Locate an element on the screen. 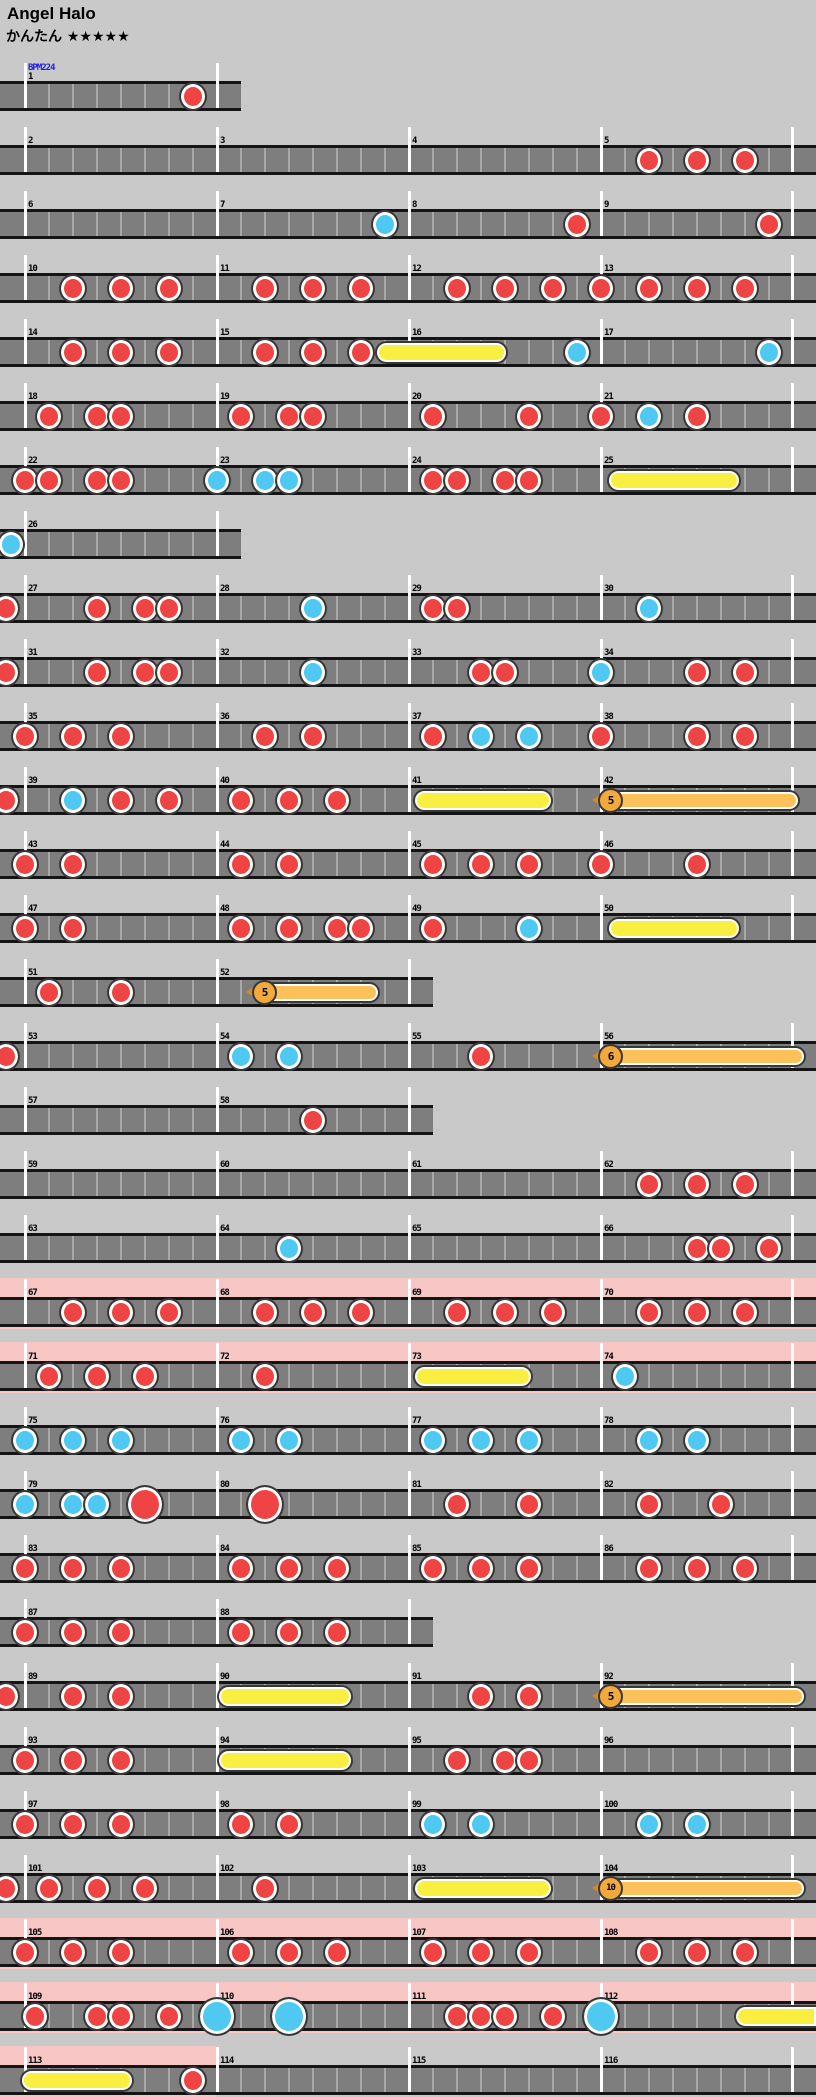 The image size is (816, 2097). measure-number: 48 is located at coordinates (225, 909).